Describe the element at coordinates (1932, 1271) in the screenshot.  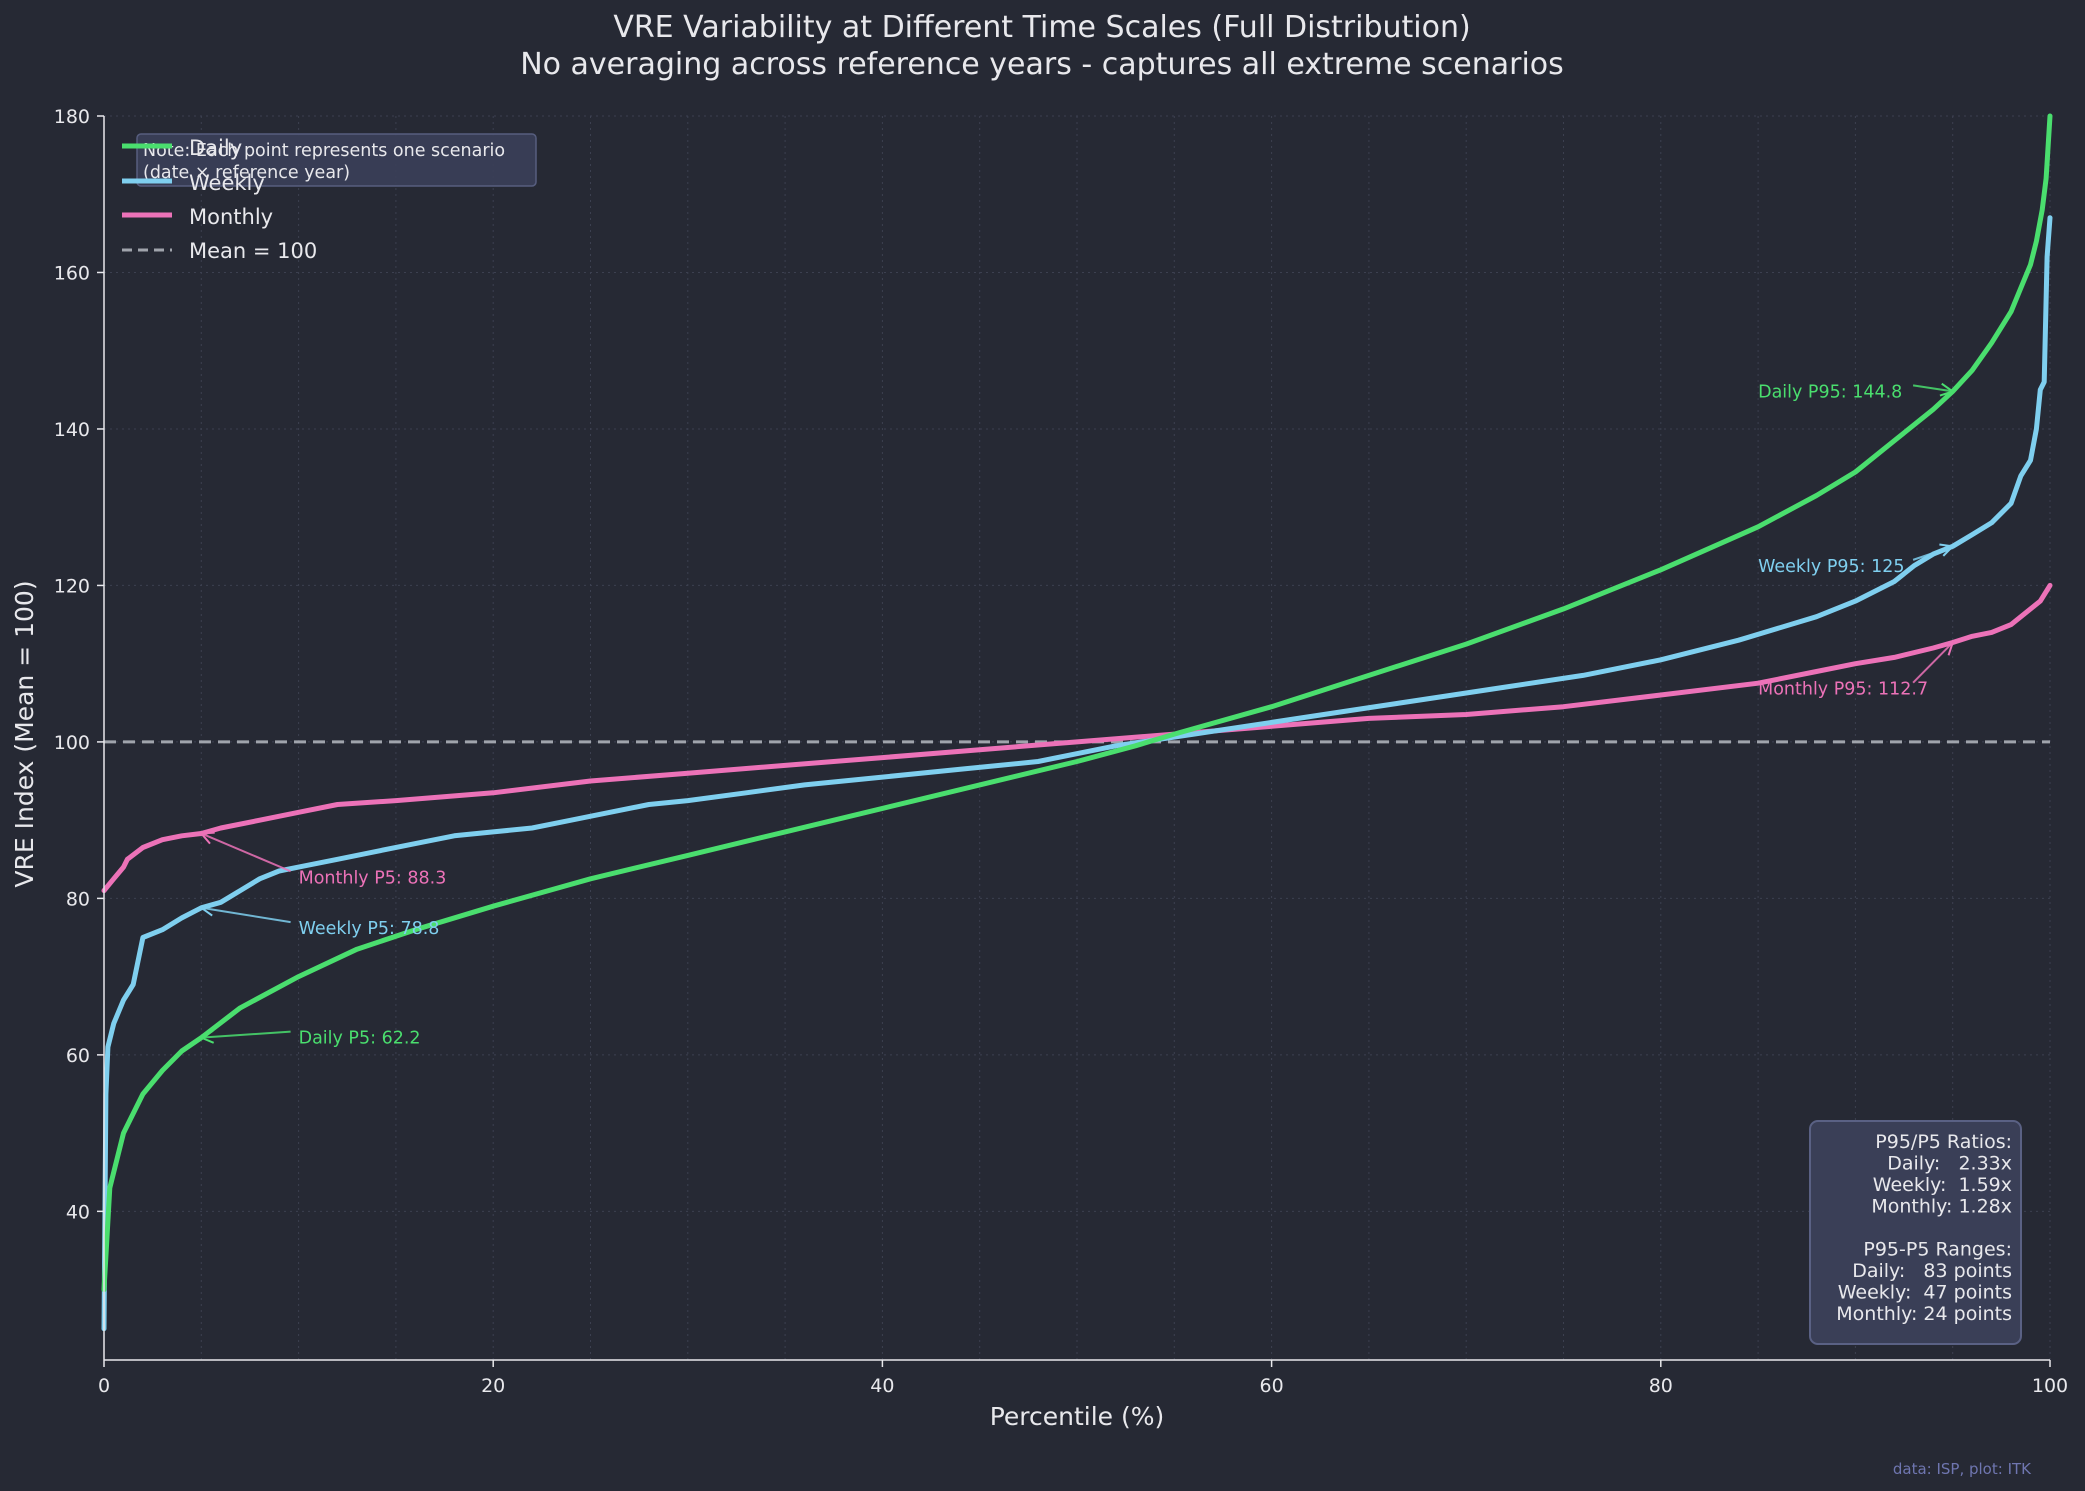
I see `stats-line: Daily: 83 points` at that location.